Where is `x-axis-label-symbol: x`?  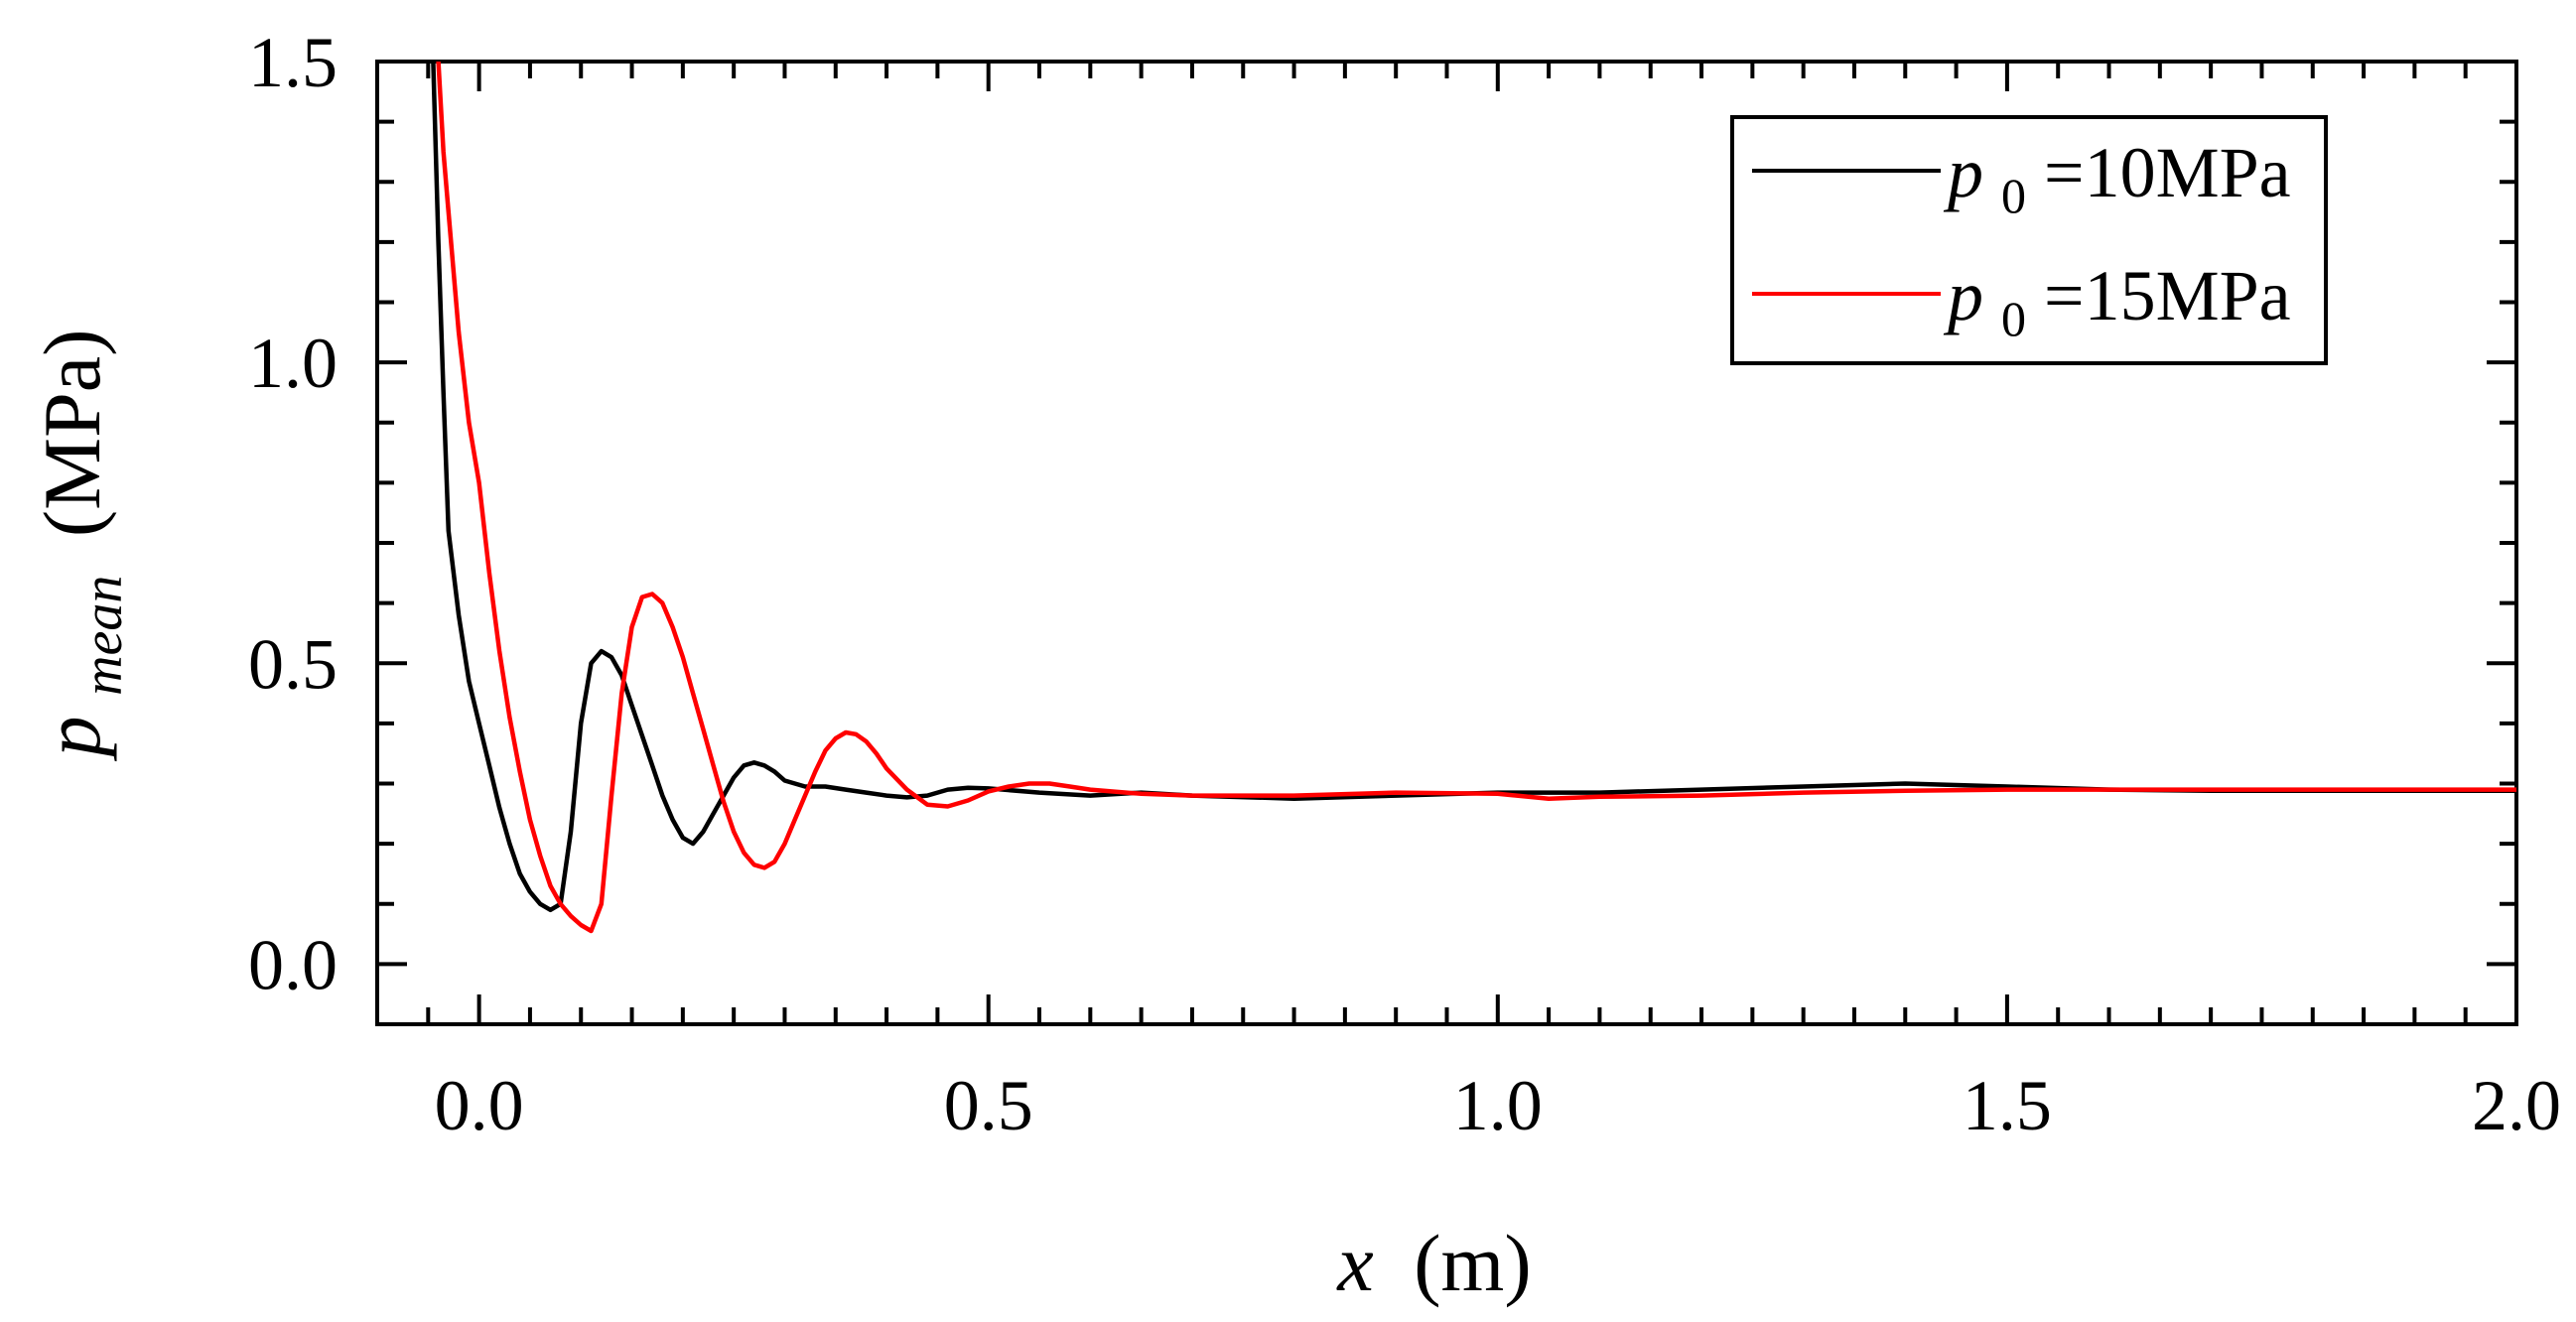
x-axis-label-symbol: x is located at coordinates (1354, 1263).